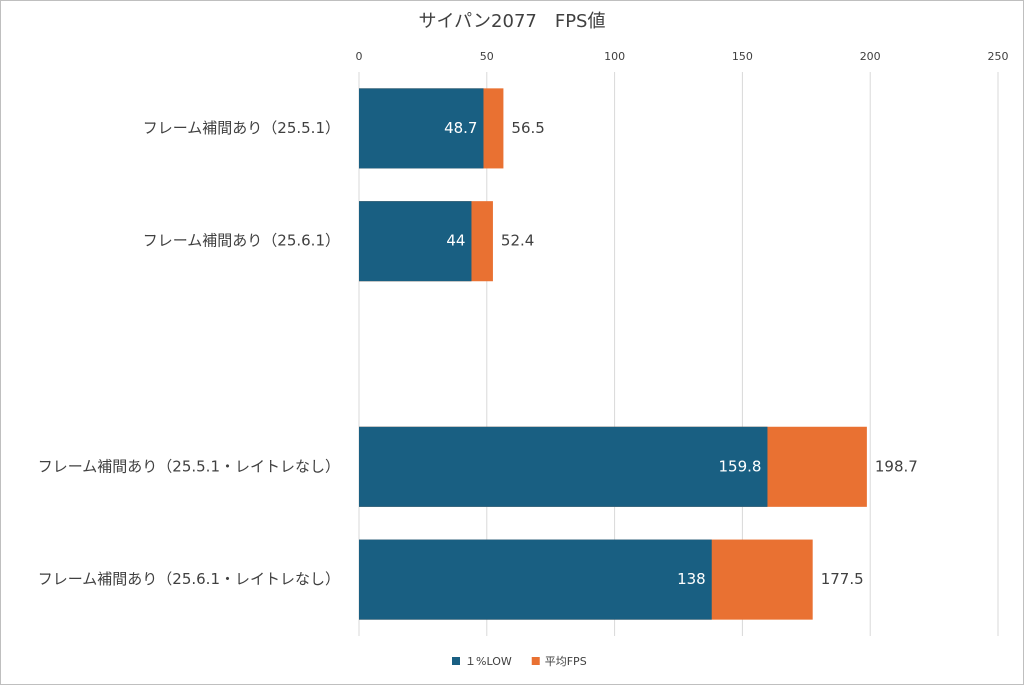 This screenshot has height=685, width=1024. What do you see at coordinates (517, 241) in the screenshot?
I see `data-label: 52.4` at bounding box center [517, 241].